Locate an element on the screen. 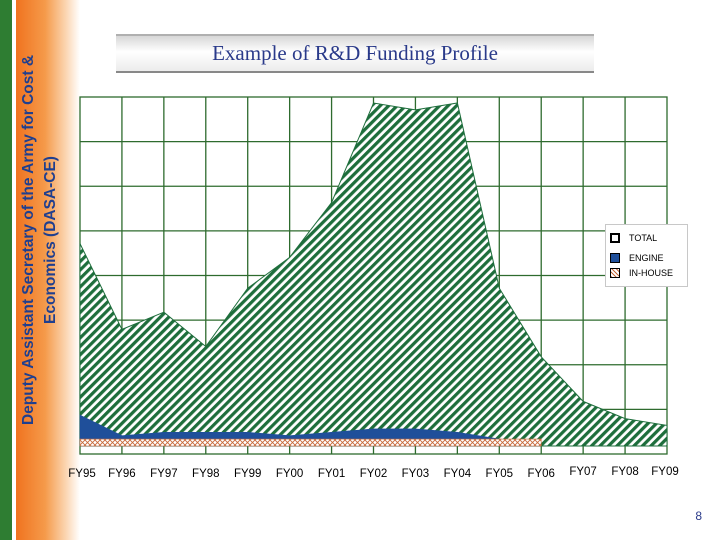 The height and width of the screenshot is (540, 720). series-inhouse-area is located at coordinates (310, 442).